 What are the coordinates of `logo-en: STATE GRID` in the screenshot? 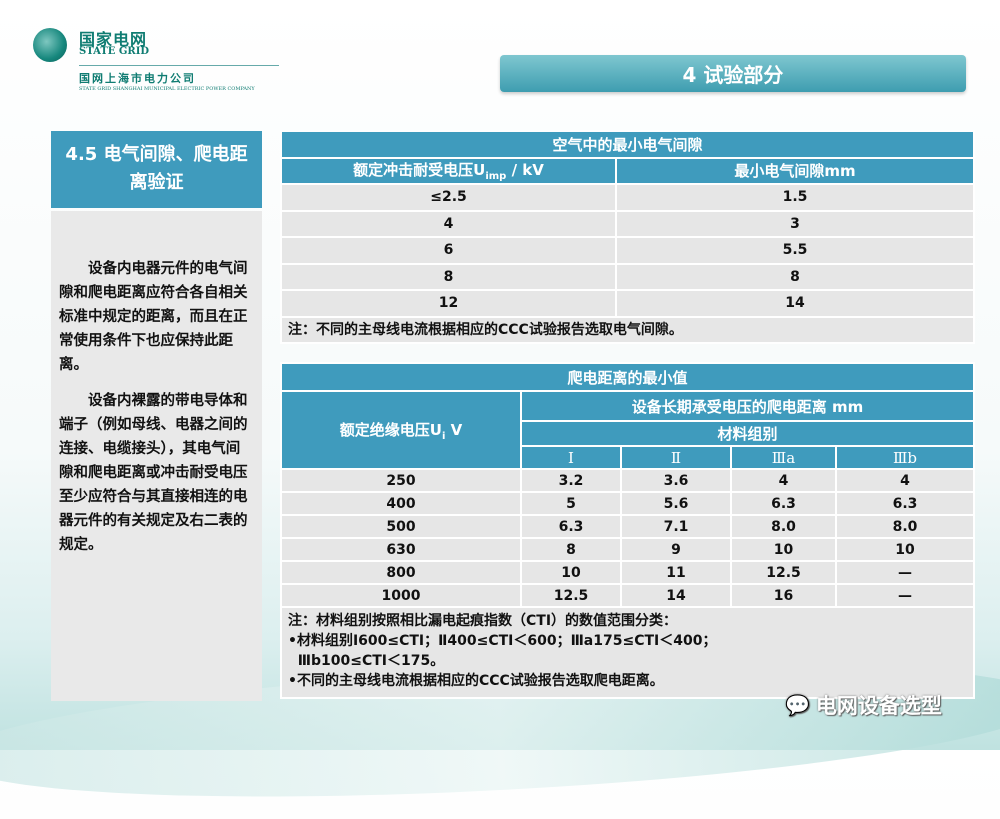 It's located at (114, 51).